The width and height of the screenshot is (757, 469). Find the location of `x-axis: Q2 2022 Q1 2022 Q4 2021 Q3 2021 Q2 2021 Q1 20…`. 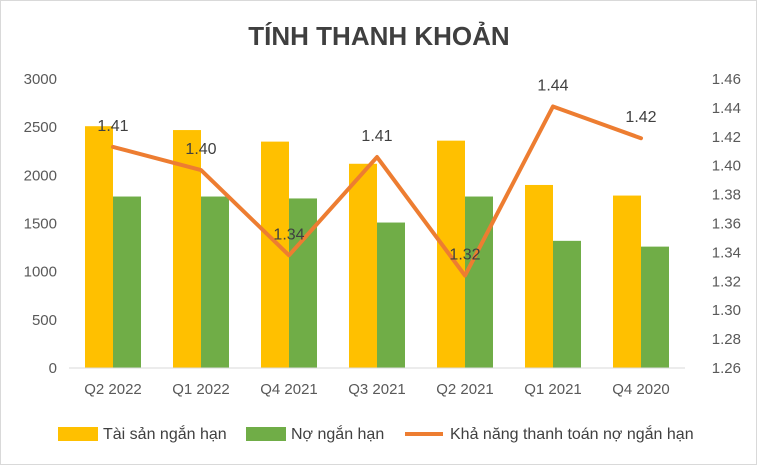

x-axis: Q2 2022 Q1 2022 Q4 2021 Q3 2021 Q2 2021 Q1 20… is located at coordinates (377, 389).